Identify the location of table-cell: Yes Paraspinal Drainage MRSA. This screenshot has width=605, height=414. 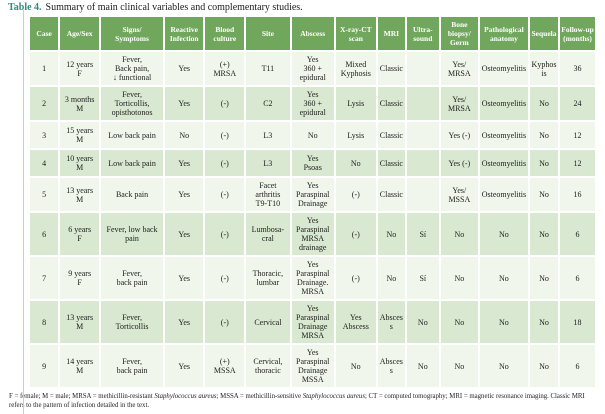
(312, 322).